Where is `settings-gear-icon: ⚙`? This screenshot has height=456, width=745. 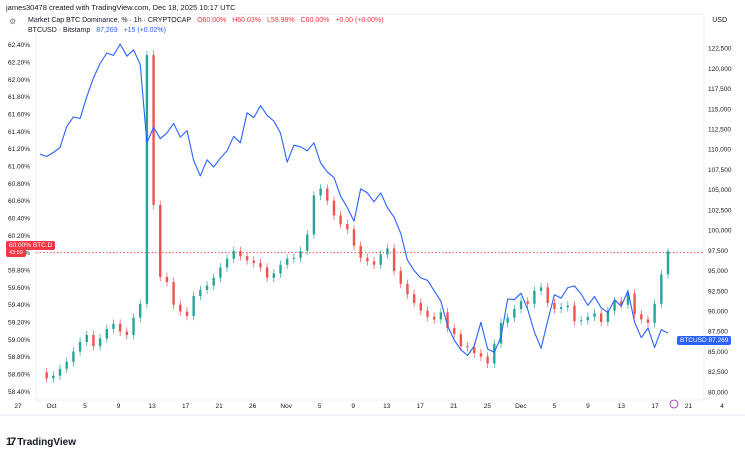 settings-gear-icon: ⚙ is located at coordinates (13, 21).